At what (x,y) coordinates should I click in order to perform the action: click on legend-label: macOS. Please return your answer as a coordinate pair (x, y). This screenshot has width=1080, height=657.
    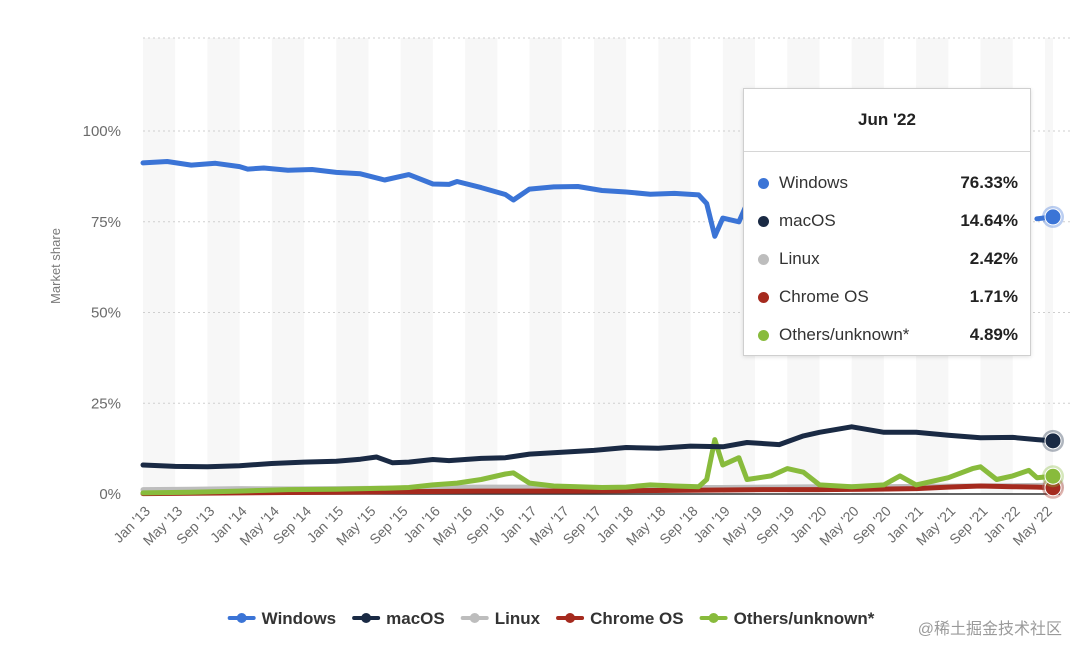
    Looking at the image, I should click on (415, 618).